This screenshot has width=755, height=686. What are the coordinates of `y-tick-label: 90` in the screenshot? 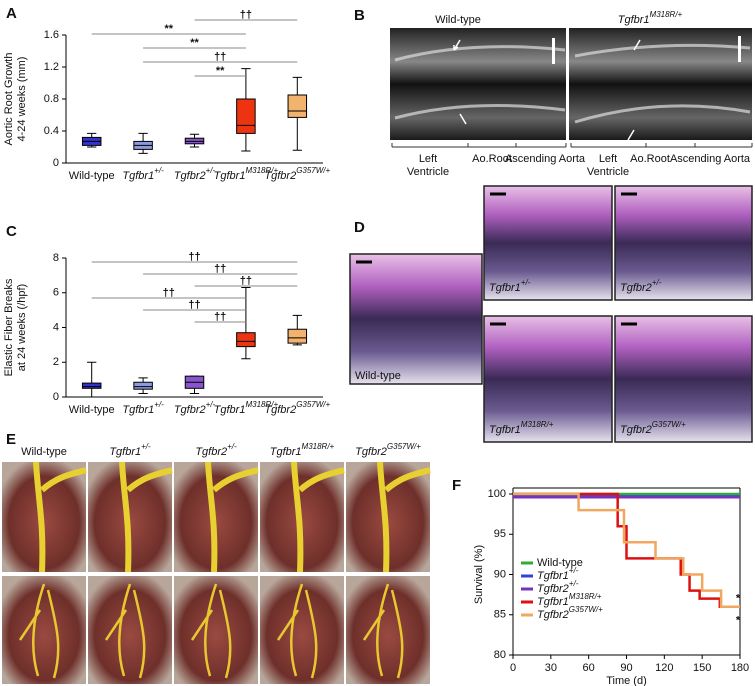 It's located at (500, 574).